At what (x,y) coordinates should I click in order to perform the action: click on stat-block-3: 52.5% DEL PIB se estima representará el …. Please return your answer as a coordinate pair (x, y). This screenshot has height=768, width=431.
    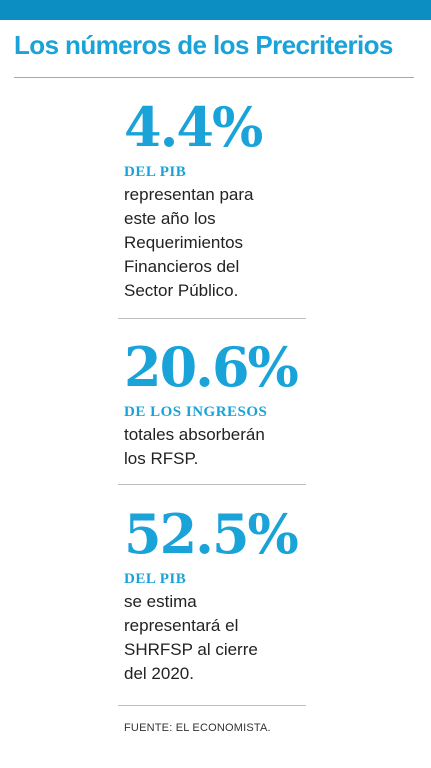
    Looking at the image, I should click on (216, 596).